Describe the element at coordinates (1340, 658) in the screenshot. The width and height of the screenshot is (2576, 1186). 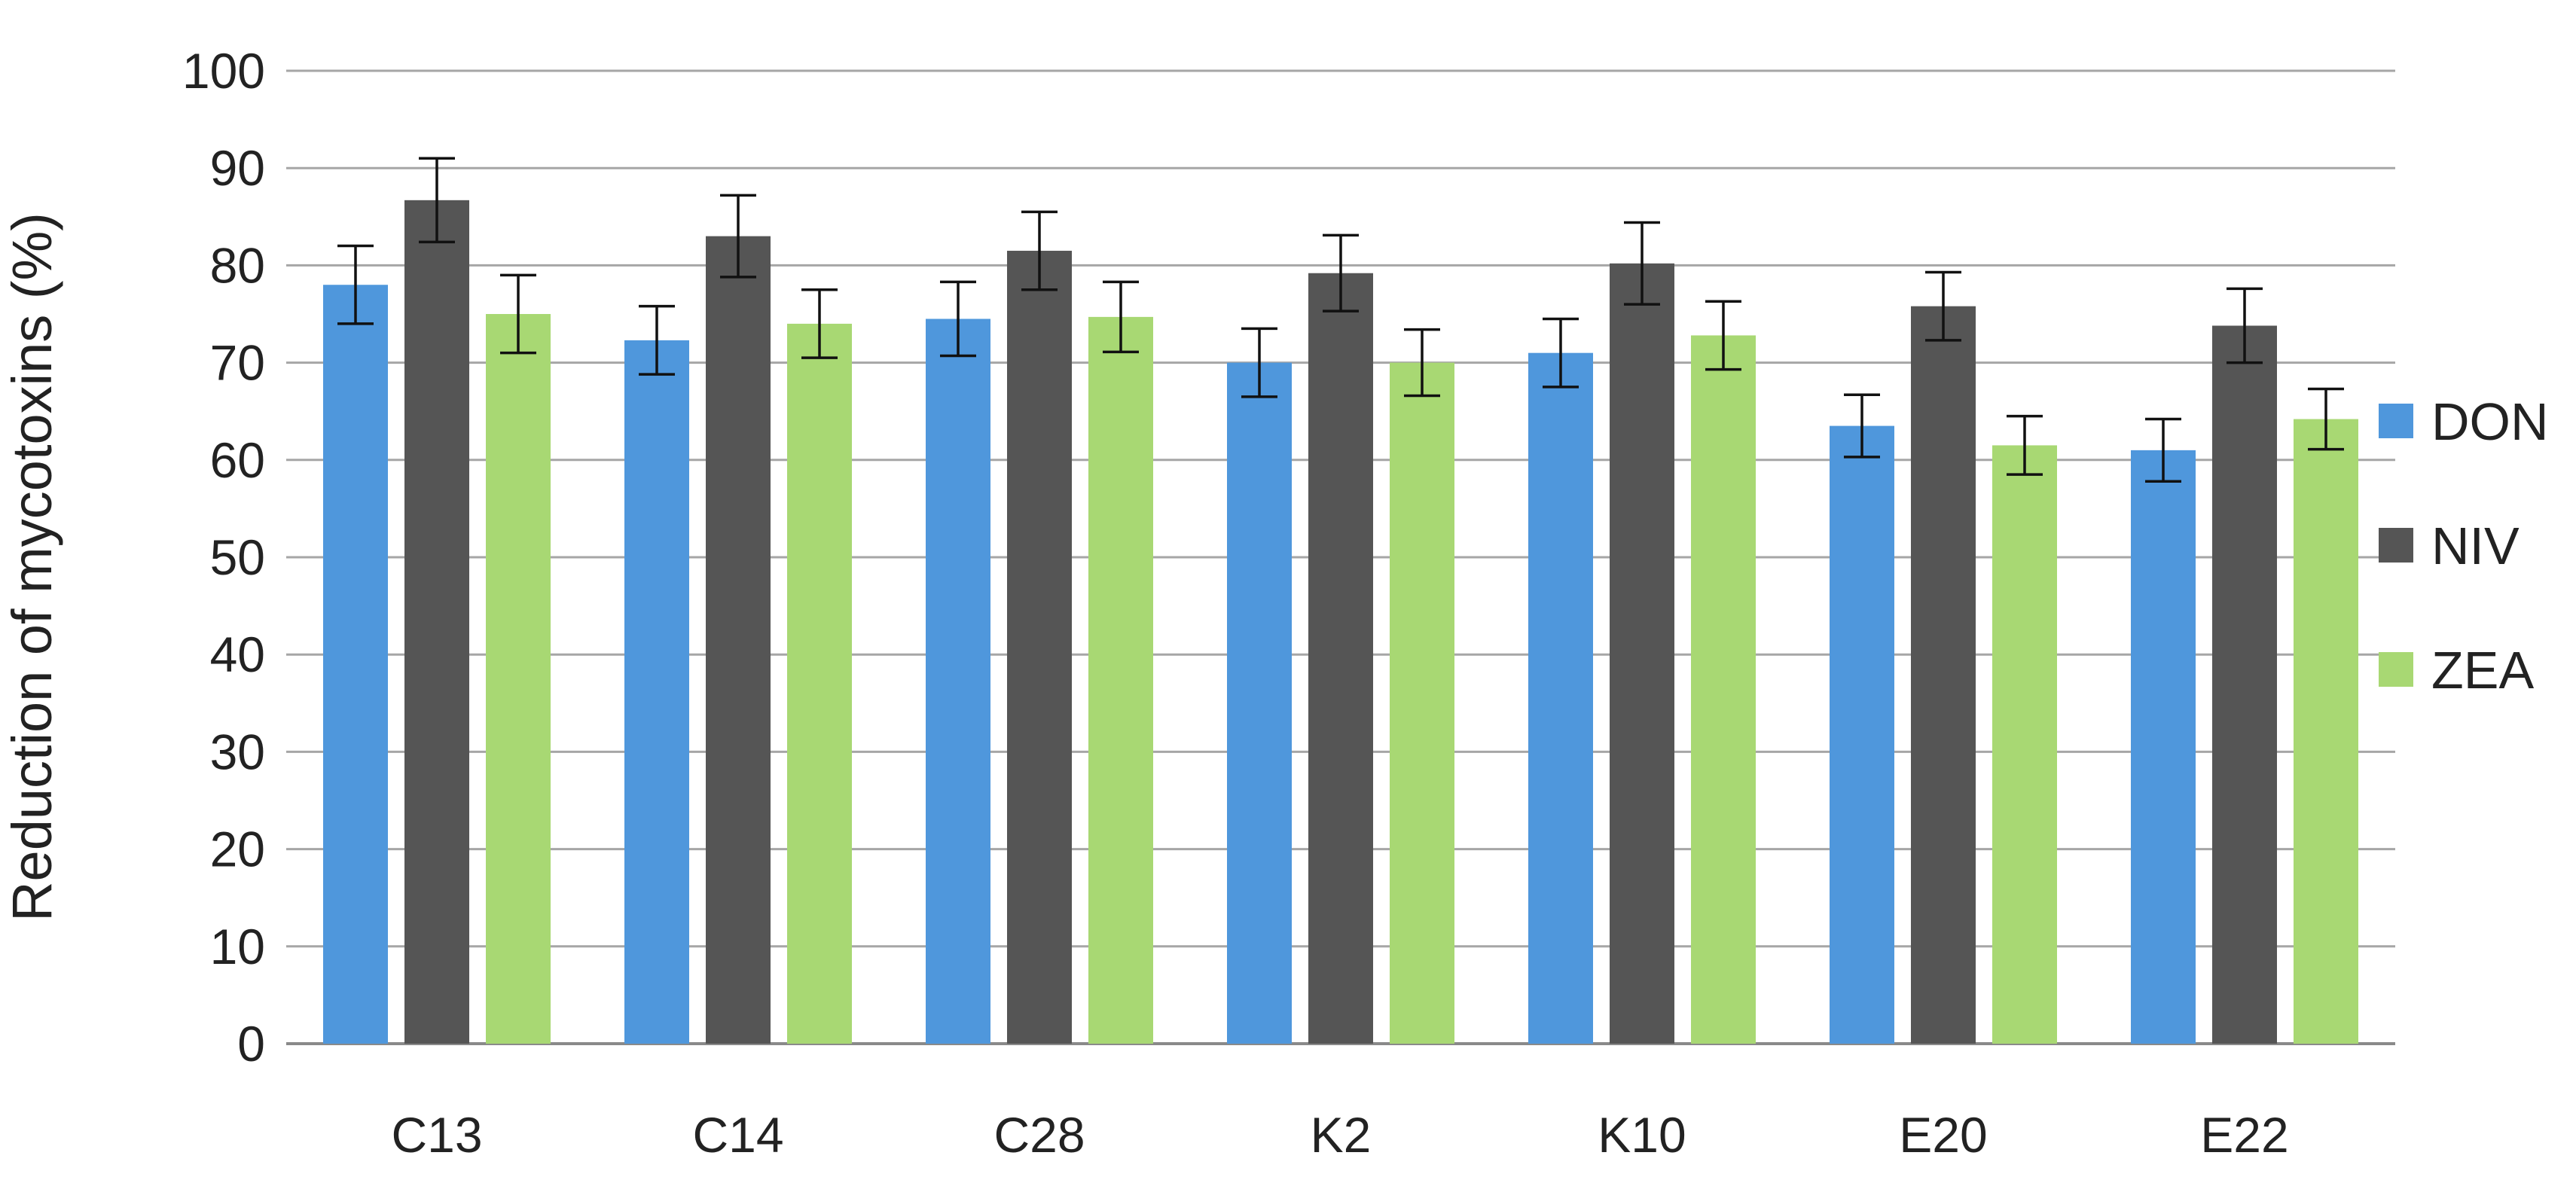
I see `bar-niv-k2` at that location.